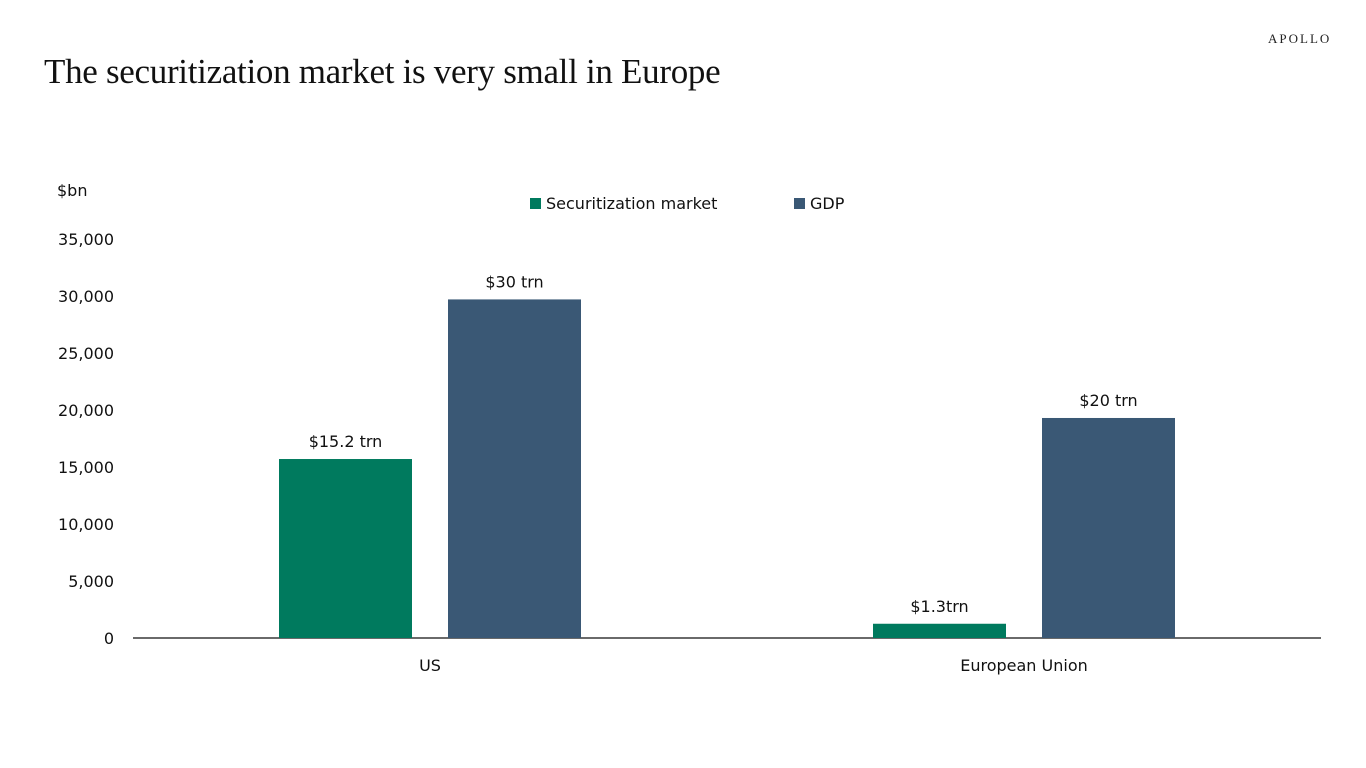 The image size is (1366, 768). I want to click on y-tick-label: 10,000, so click(86, 524).